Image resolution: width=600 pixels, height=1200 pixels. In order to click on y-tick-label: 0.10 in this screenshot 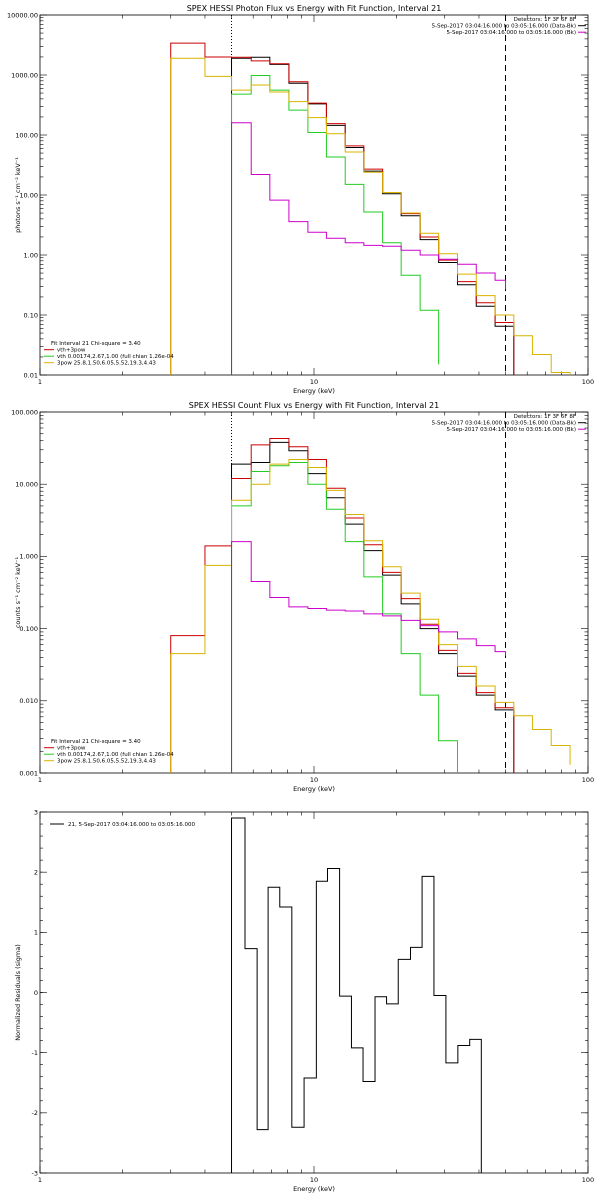, I will do `click(31, 315)`.